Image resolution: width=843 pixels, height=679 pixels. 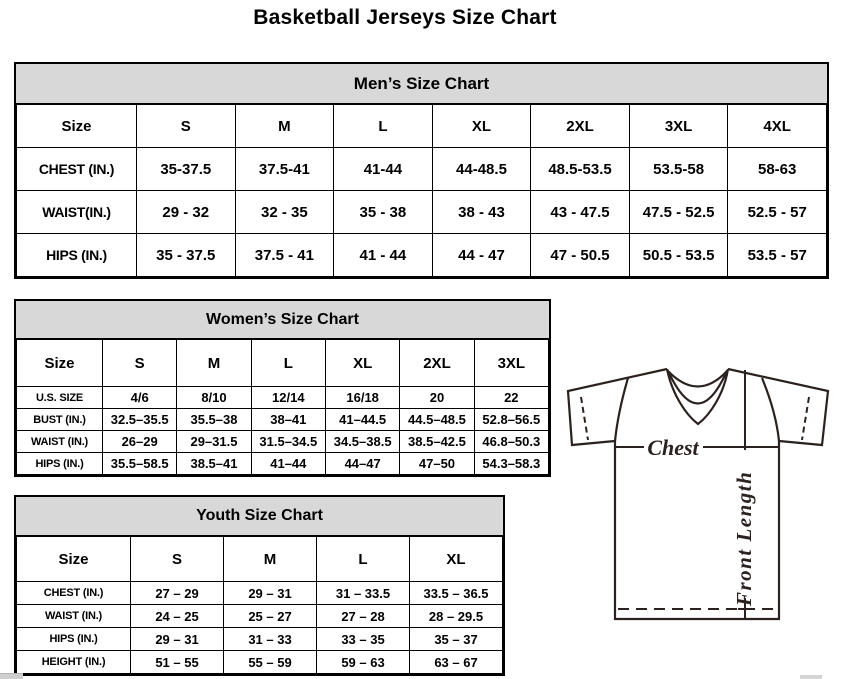 What do you see at coordinates (777, 212) in the screenshot?
I see `size-cell: 52.5 - 57` at bounding box center [777, 212].